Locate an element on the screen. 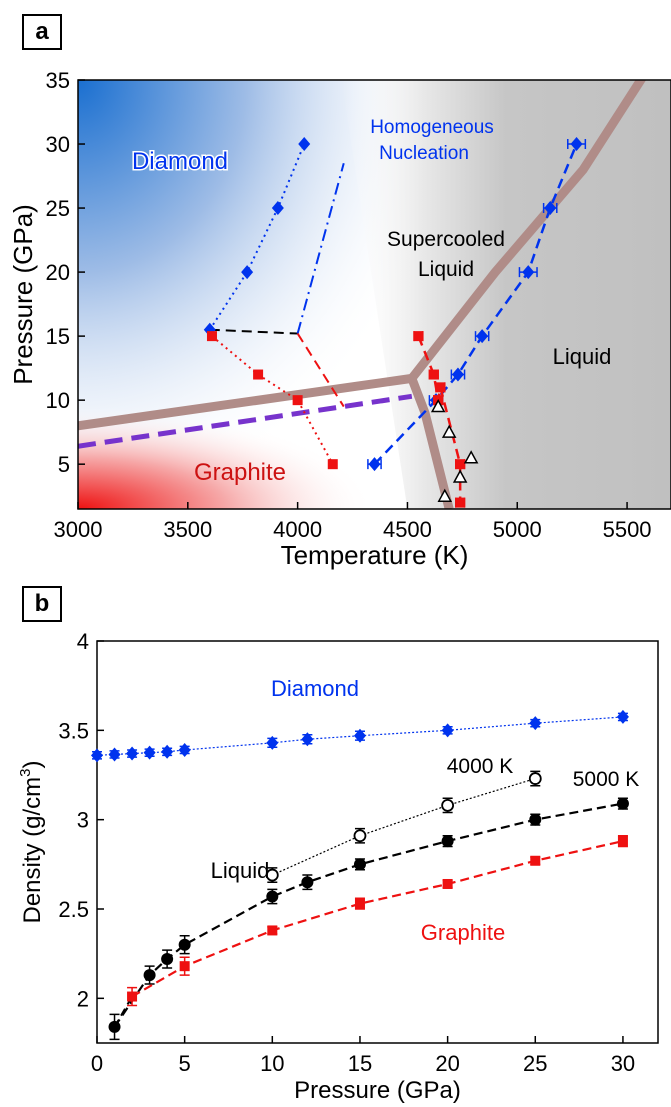 This screenshot has width=671, height=1107. panel-label-b: b is located at coordinates (42, 604).